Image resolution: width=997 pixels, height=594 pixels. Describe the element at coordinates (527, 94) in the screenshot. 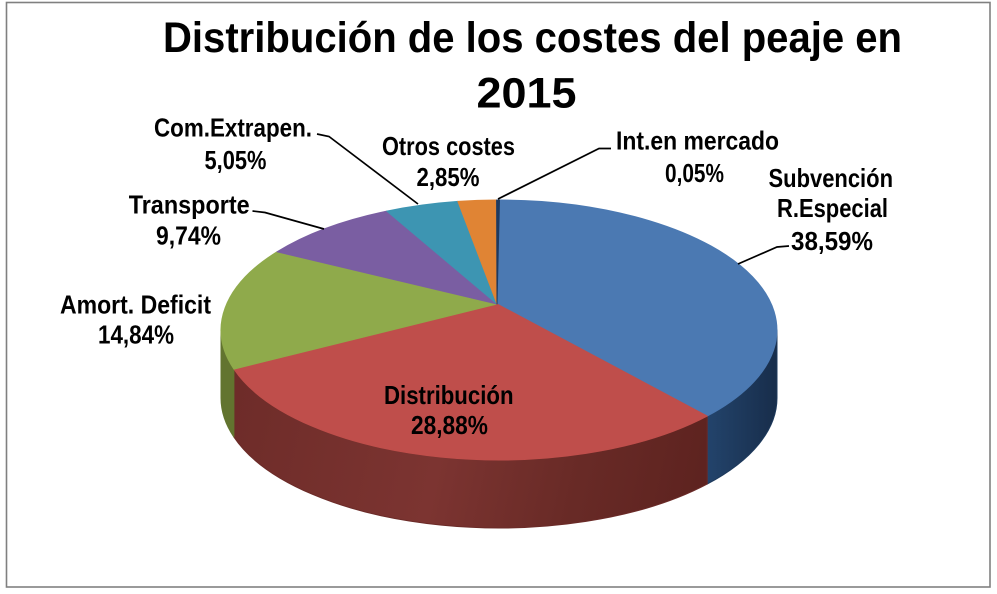

I see `svg-text: 2015` at that location.